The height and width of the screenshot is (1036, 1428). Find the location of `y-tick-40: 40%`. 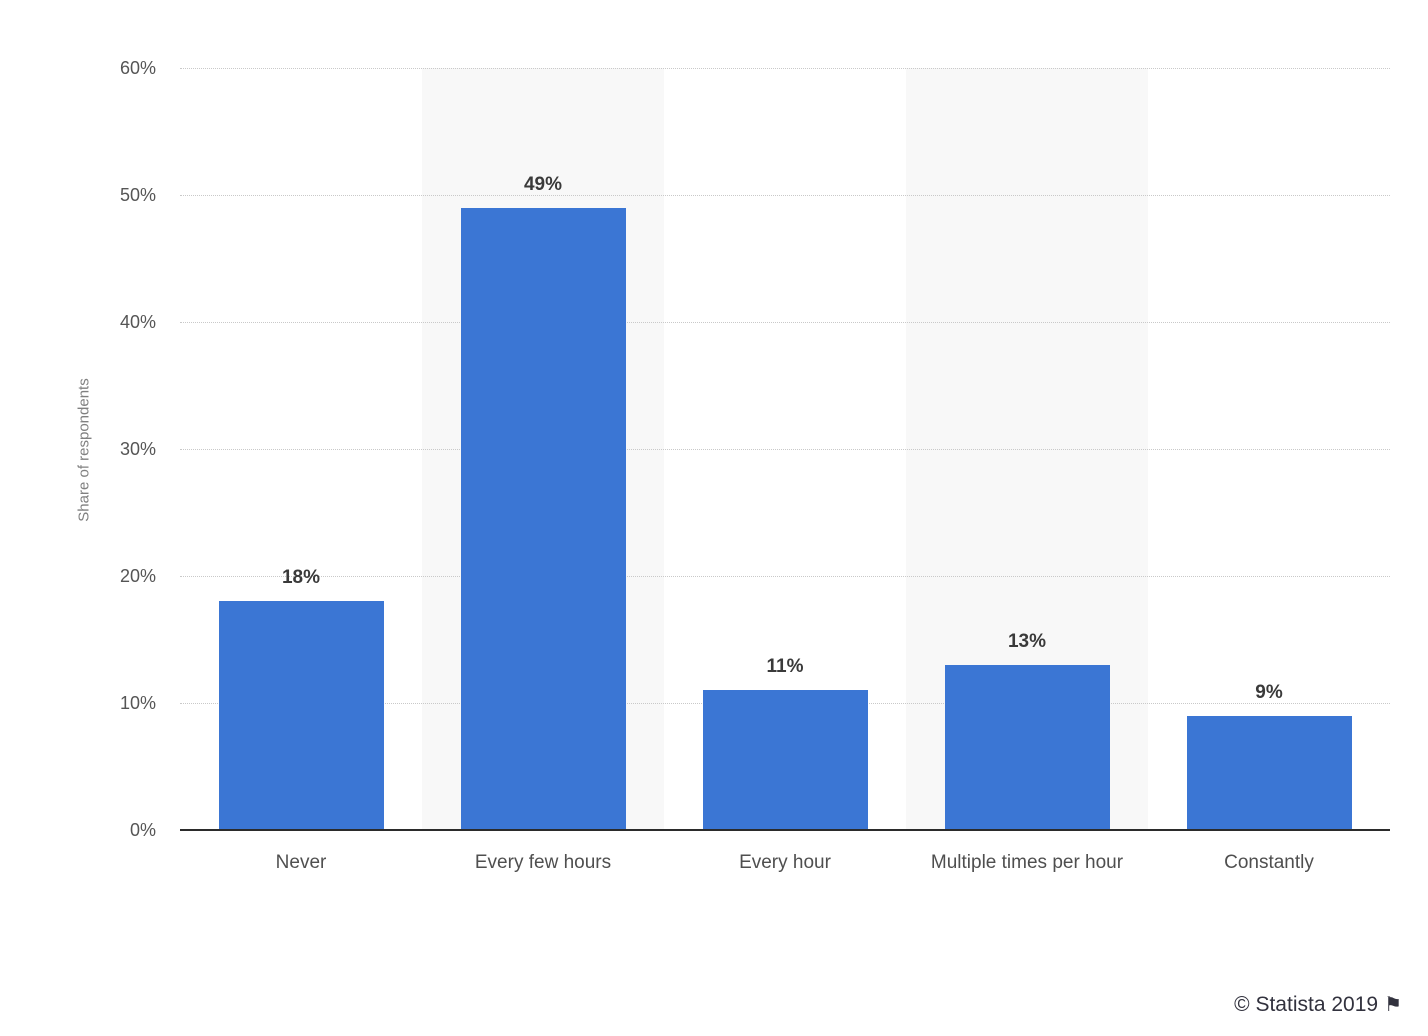

y-tick-40: 40% is located at coordinates (137, 322).